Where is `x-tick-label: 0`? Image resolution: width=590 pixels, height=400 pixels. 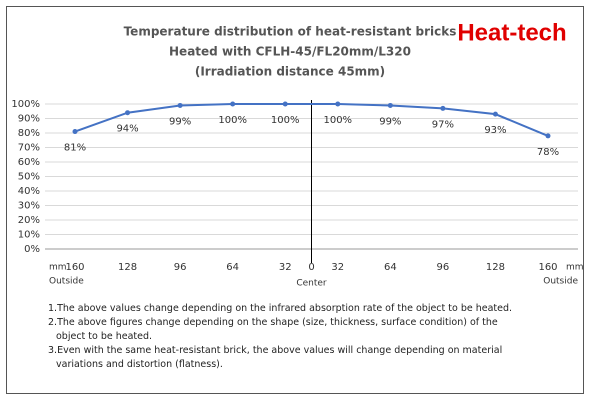
x-tick-label: 0 is located at coordinates (311, 267).